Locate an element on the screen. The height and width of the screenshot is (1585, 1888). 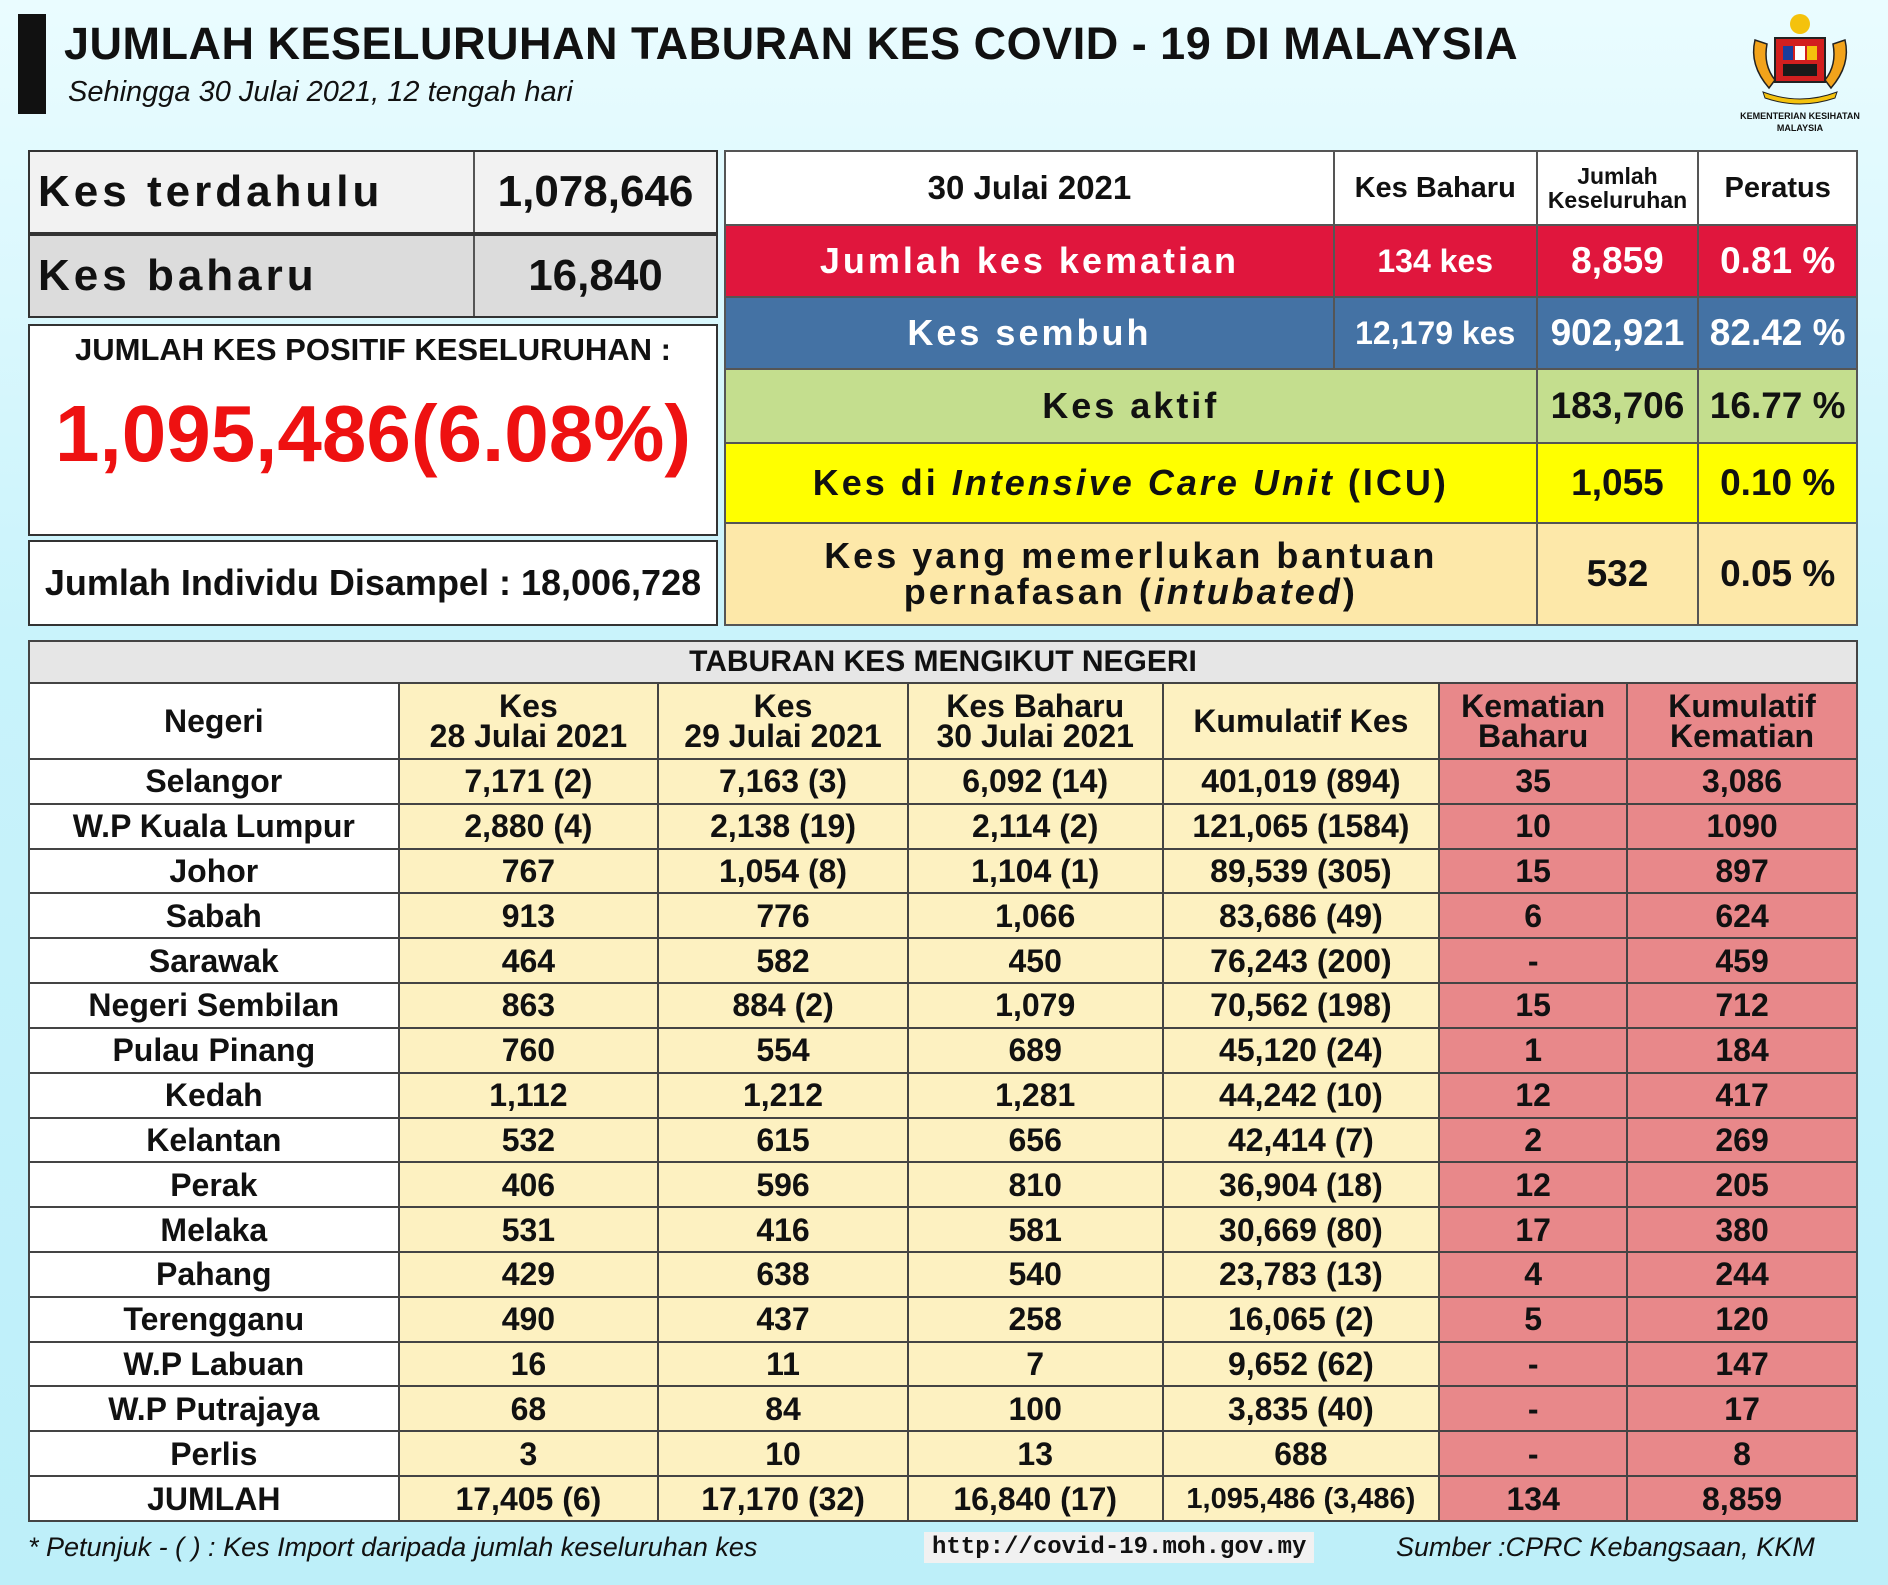
intubated-label-line1: Kes yang memerlukan bantuan is located at coordinates (1131, 555).